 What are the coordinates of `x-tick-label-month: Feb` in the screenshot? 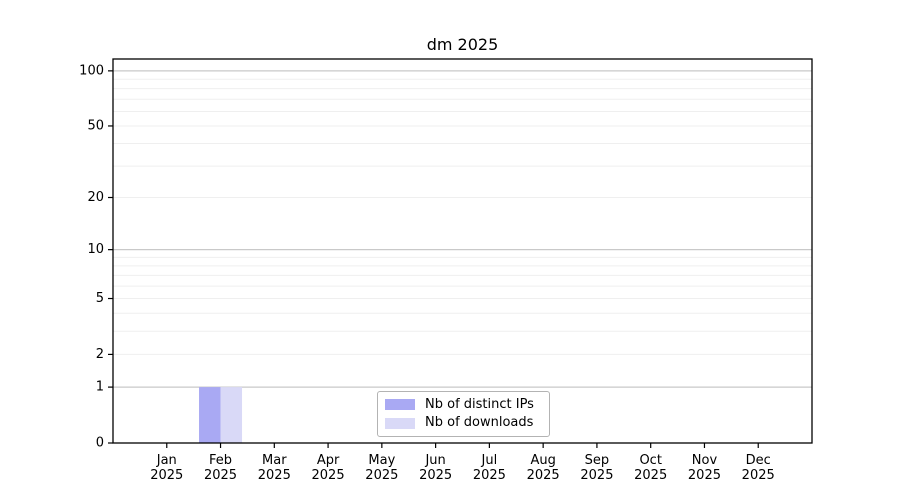 It's located at (220, 460).